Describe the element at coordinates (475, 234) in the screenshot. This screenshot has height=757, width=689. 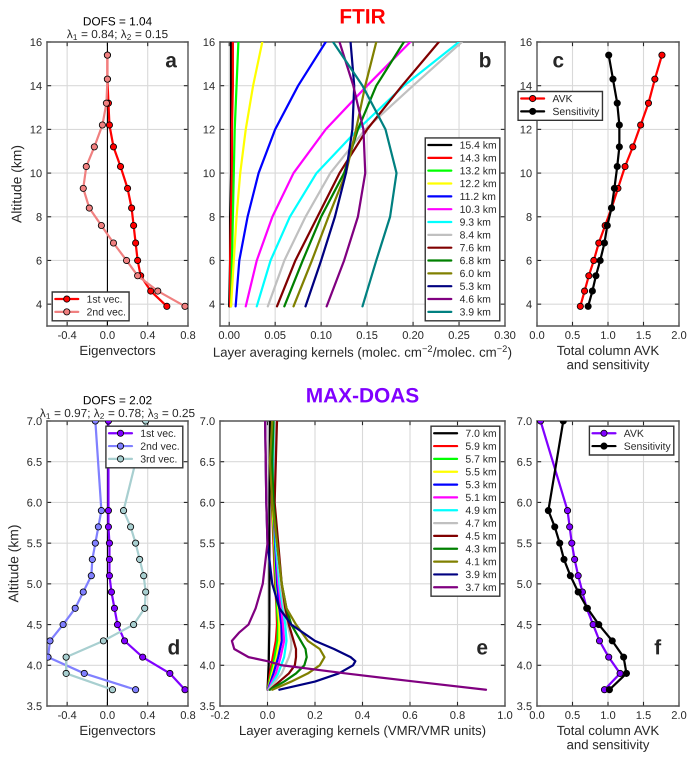
I see `legend-label: 8.4 km` at that location.